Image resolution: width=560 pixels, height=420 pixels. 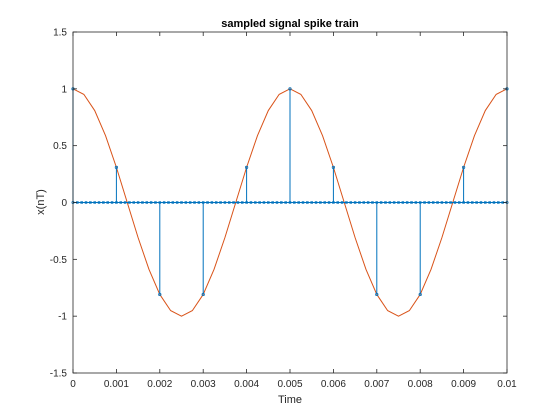 What do you see at coordinates (60, 33) in the screenshot?
I see `y-tick-label: 1.5` at bounding box center [60, 33].